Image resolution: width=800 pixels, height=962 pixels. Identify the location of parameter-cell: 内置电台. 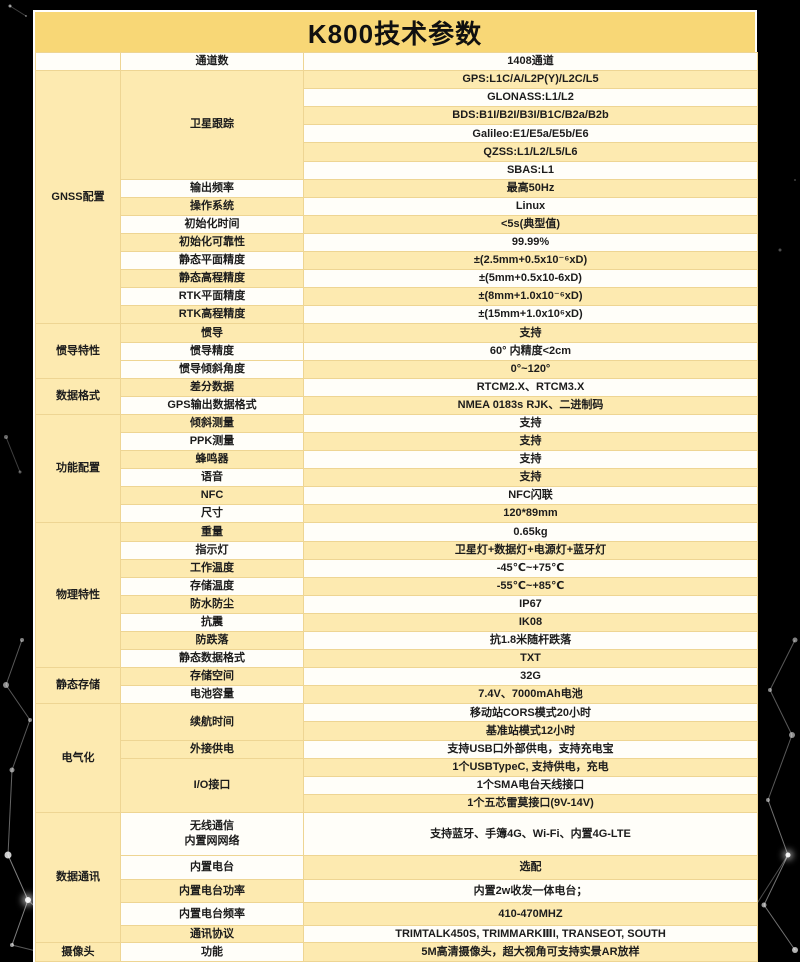
(212, 867).